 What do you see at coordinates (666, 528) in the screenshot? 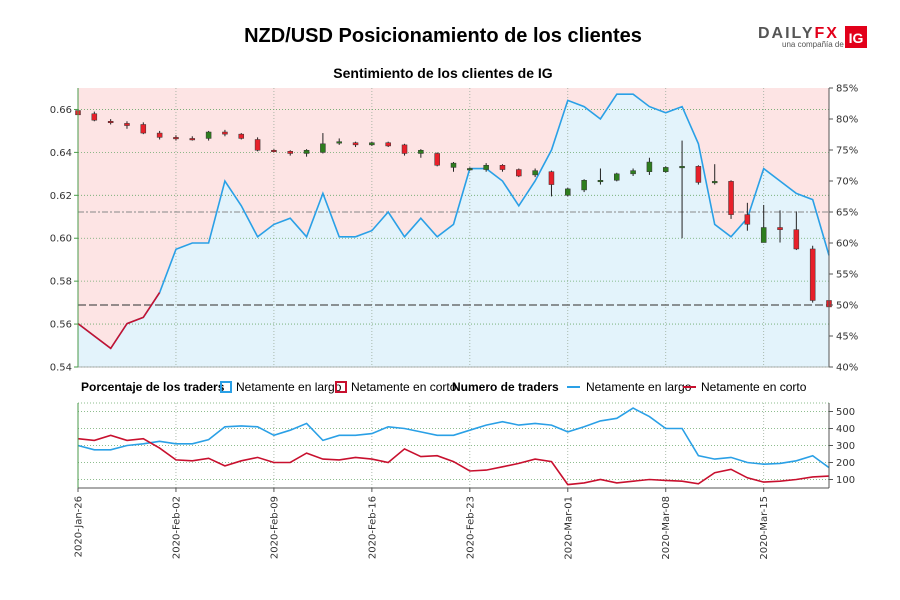
I see `date-tick-label: 2020-Mar-08` at bounding box center [666, 528].